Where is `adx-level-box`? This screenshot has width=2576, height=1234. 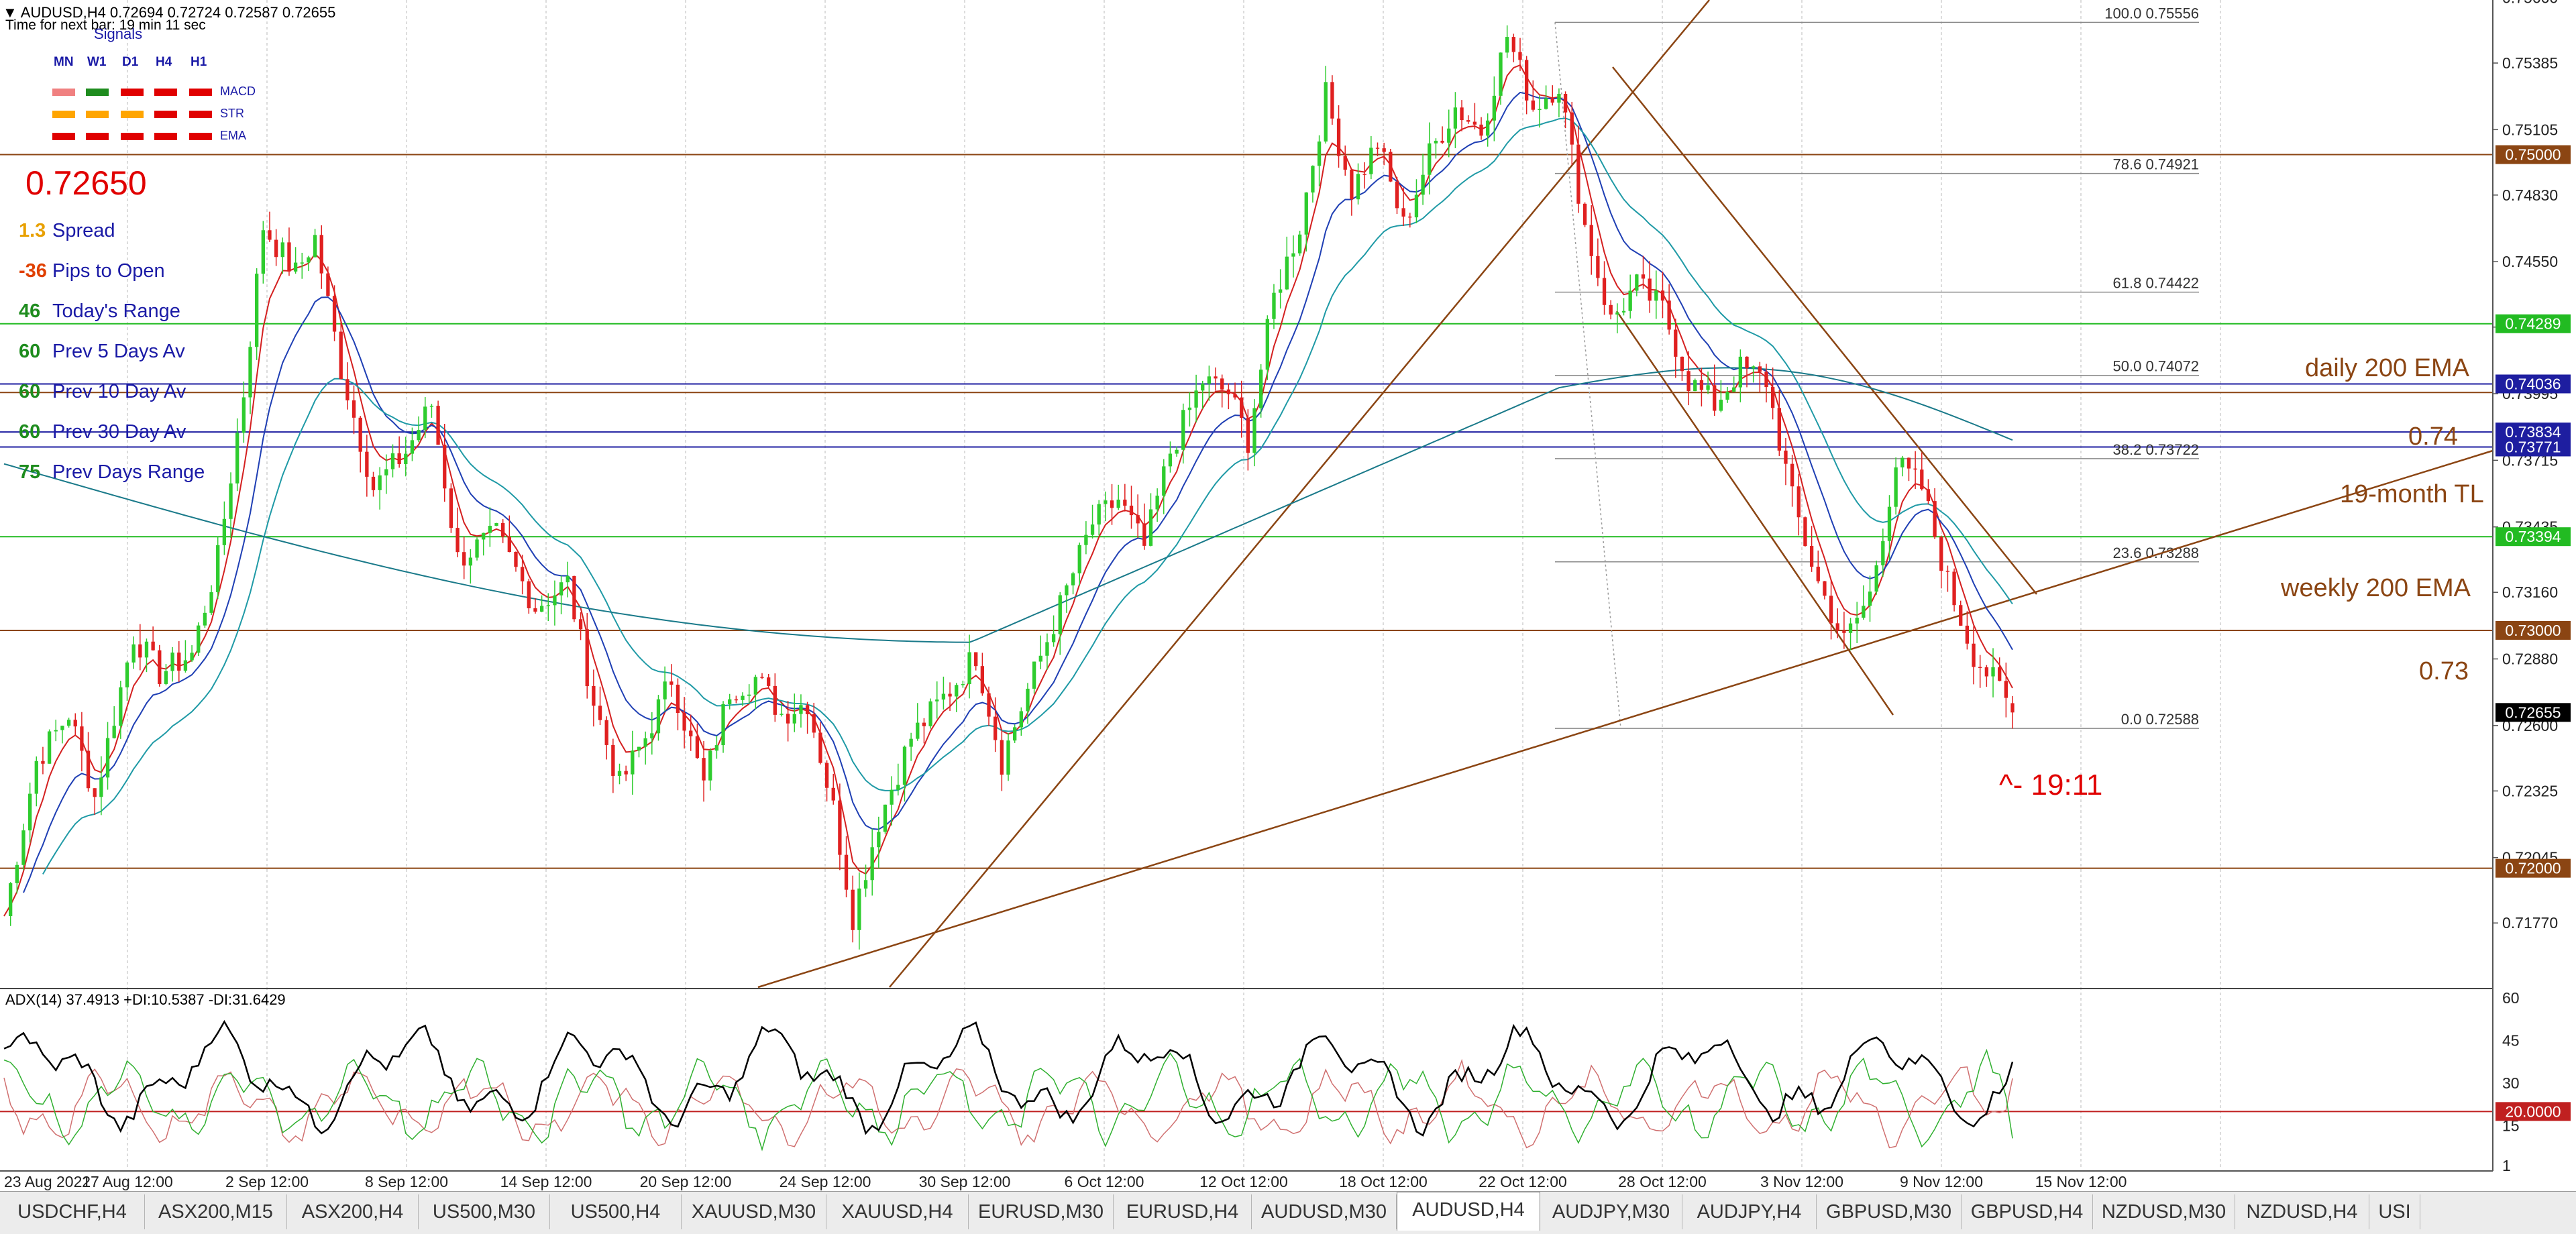 adx-level-box is located at coordinates (2533, 1111).